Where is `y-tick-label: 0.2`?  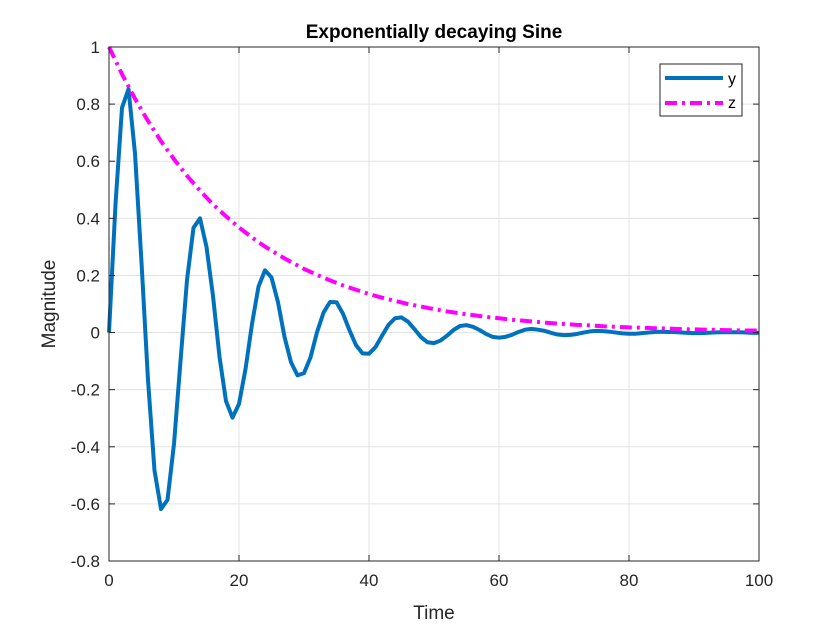 y-tick-label: 0.2 is located at coordinates (88, 275).